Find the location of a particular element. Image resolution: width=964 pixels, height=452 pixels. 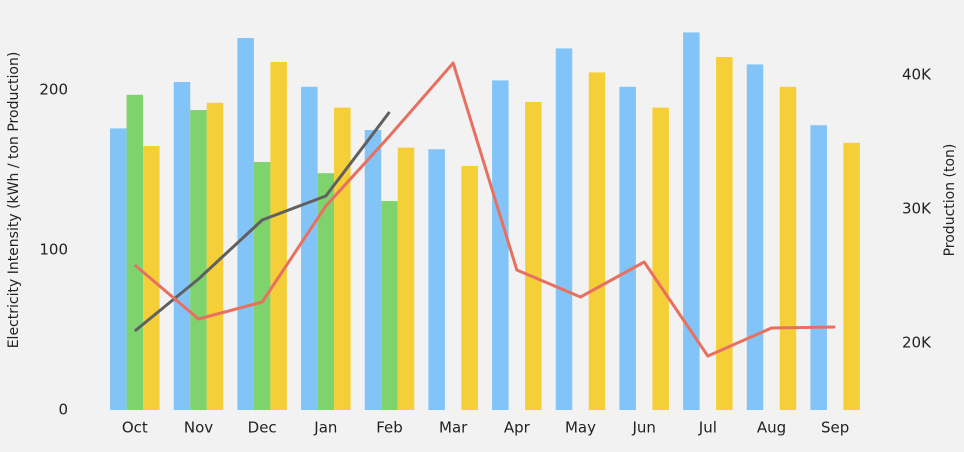

y2-tick-label: 40K is located at coordinates (917, 75).